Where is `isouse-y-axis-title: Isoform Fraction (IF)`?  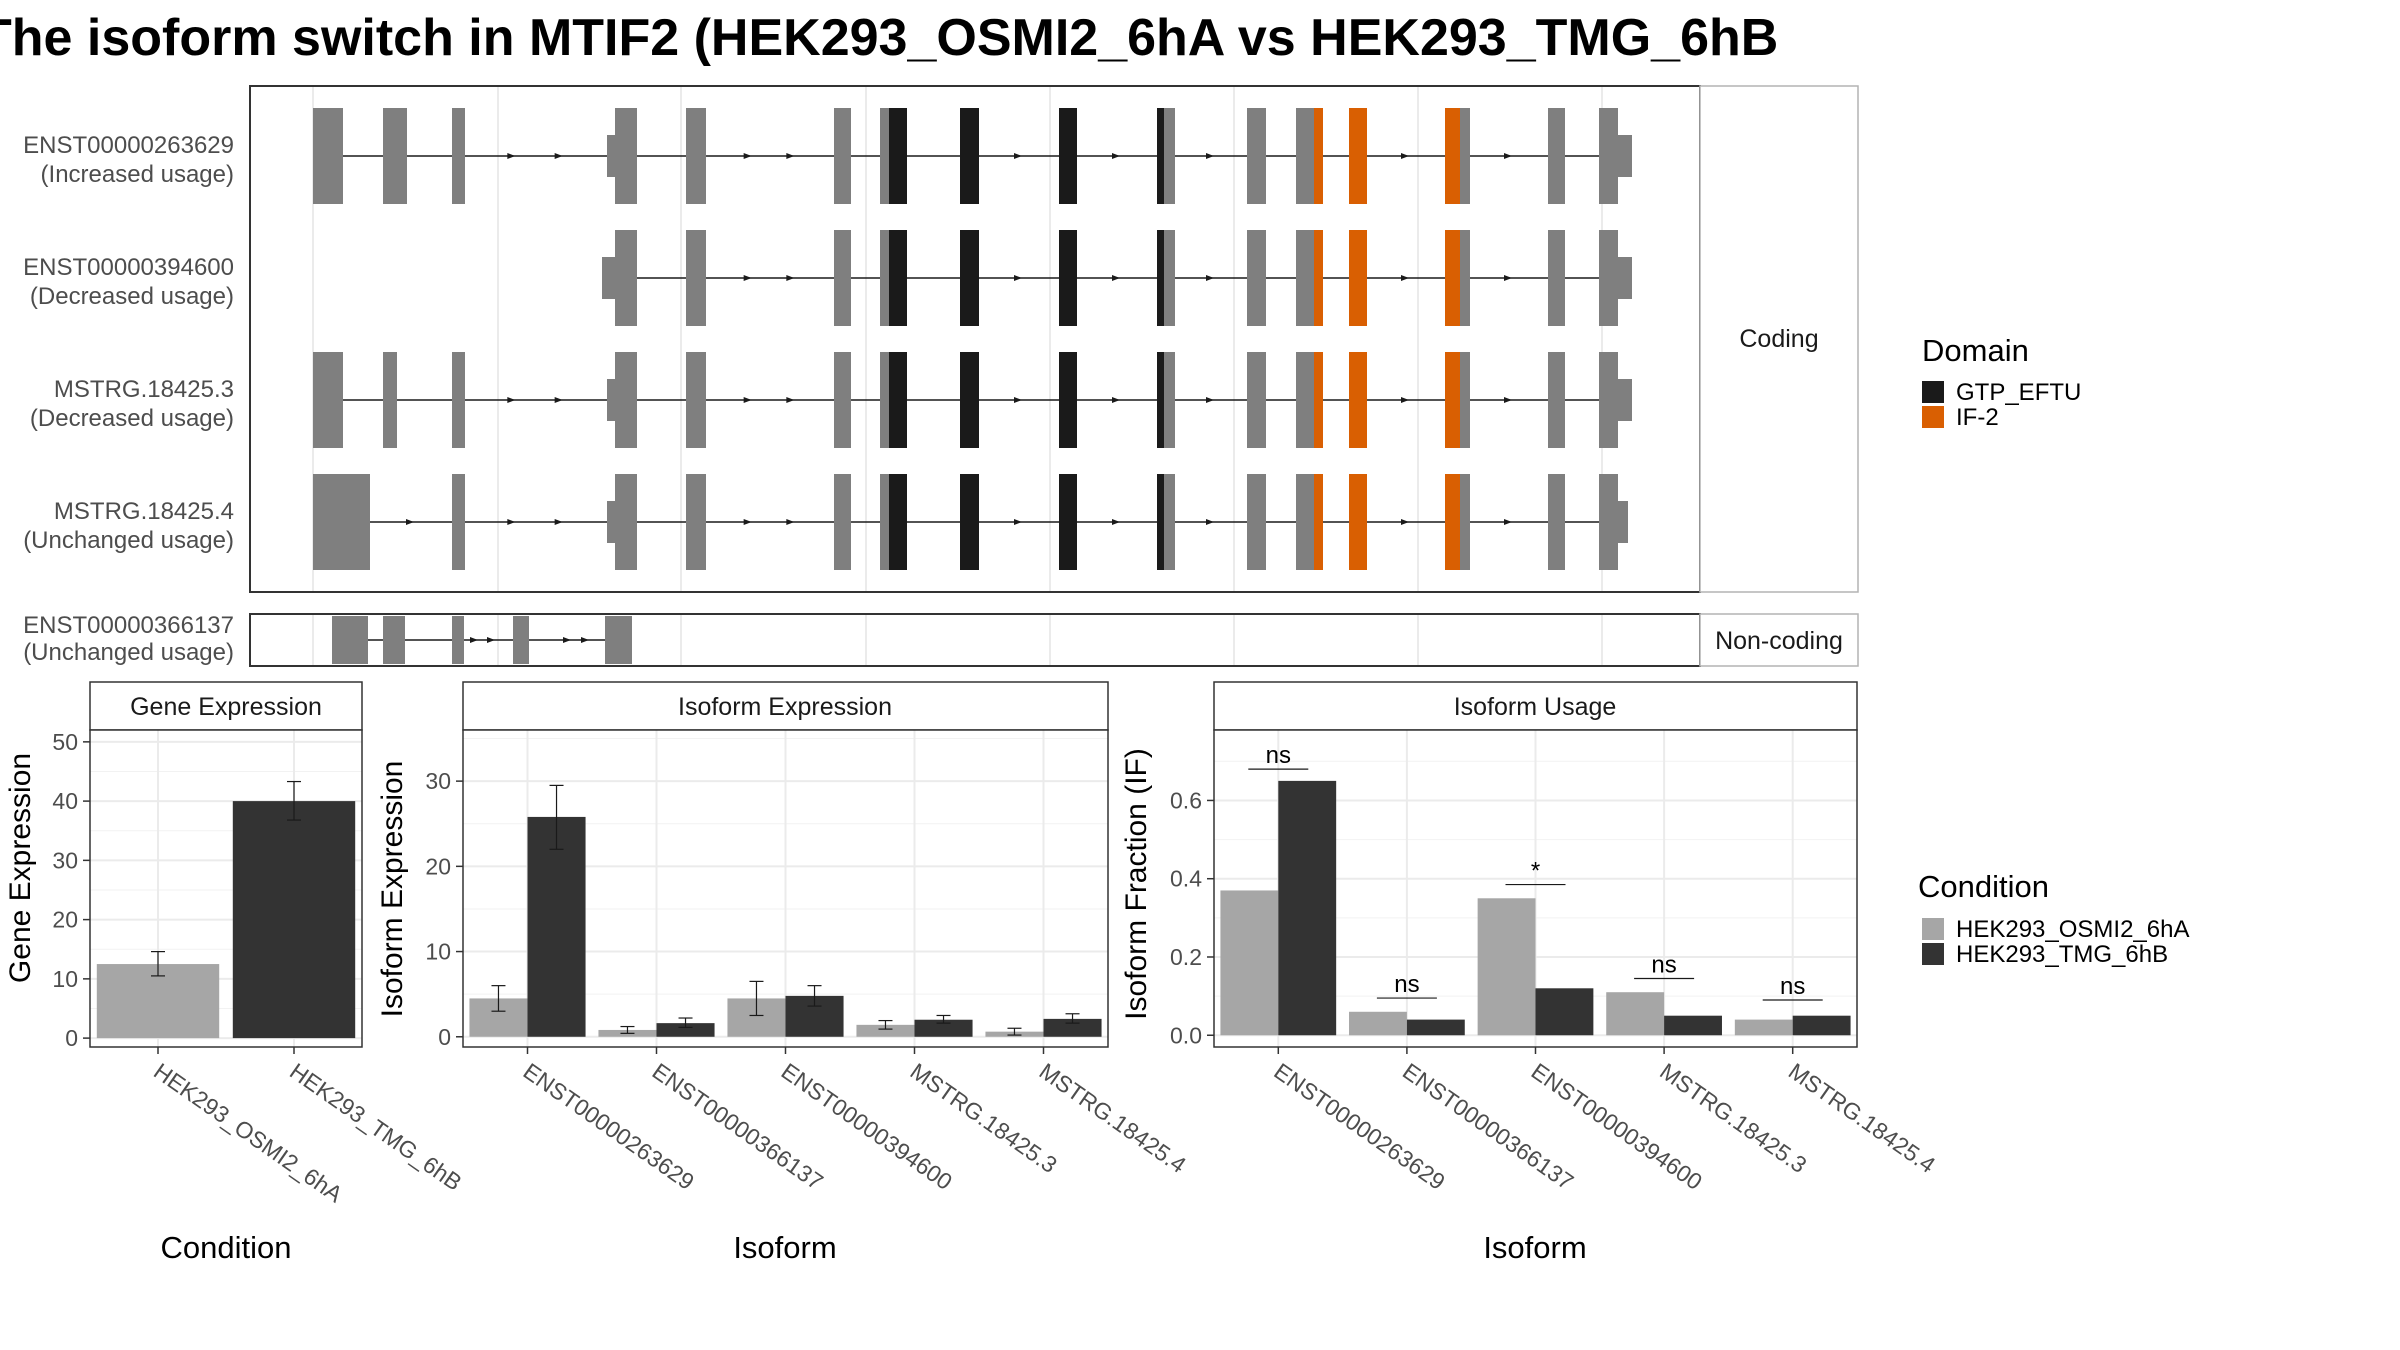 isouse-y-axis-title: Isoform Fraction (IF) is located at coordinates (1136, 884).